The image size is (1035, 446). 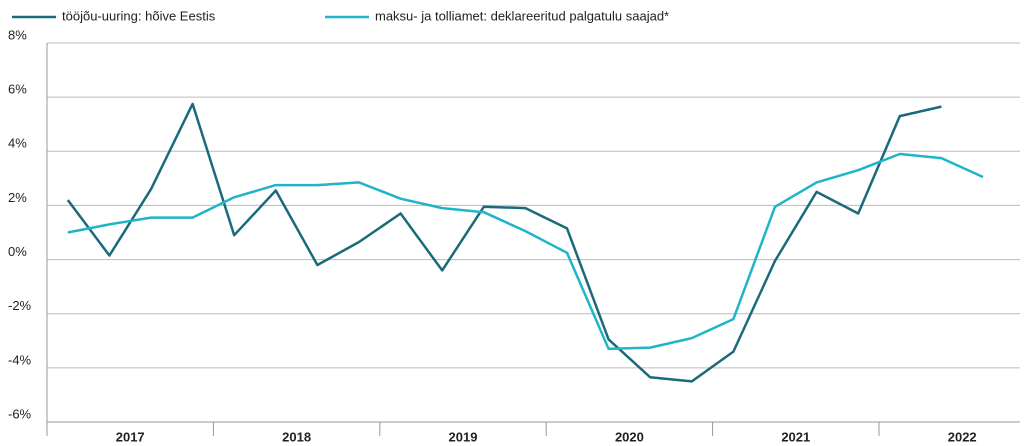 I want to click on x-tick-label: 2018, so click(x=296, y=436).